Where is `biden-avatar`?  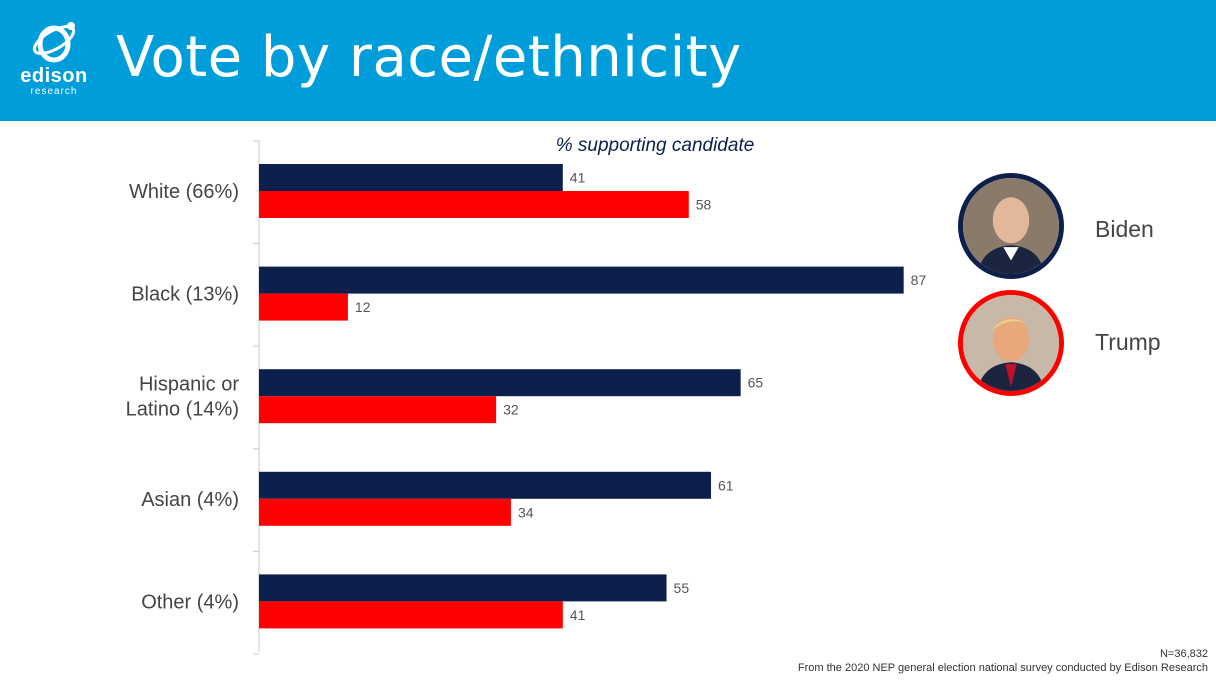
biden-avatar is located at coordinates (1011, 226).